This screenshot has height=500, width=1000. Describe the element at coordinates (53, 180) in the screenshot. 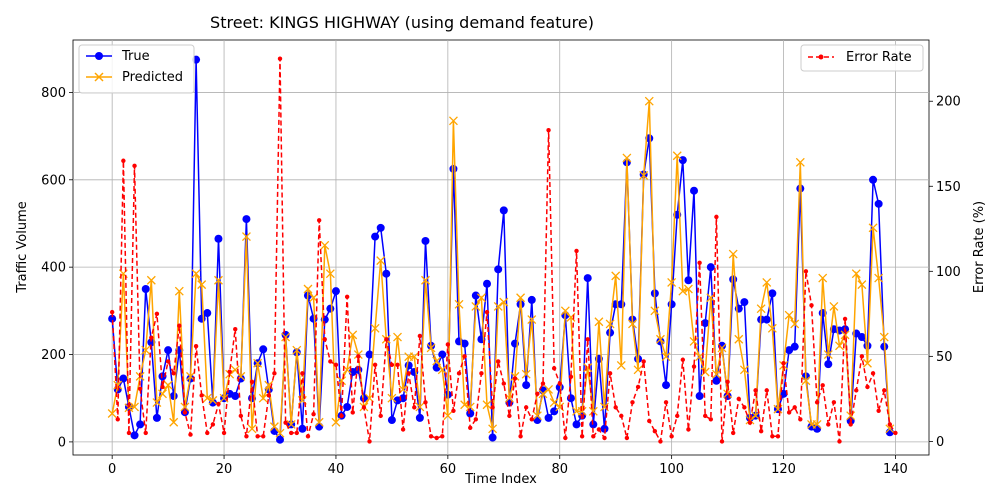

I see `y-tick-label-left: 600` at that location.